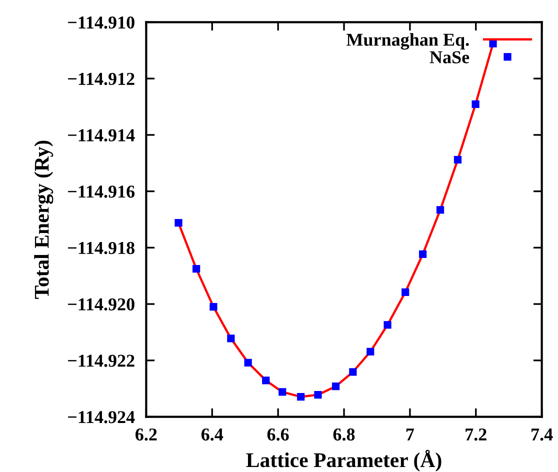  I want to click on x-tick-label: 7.2, so click(476, 434).